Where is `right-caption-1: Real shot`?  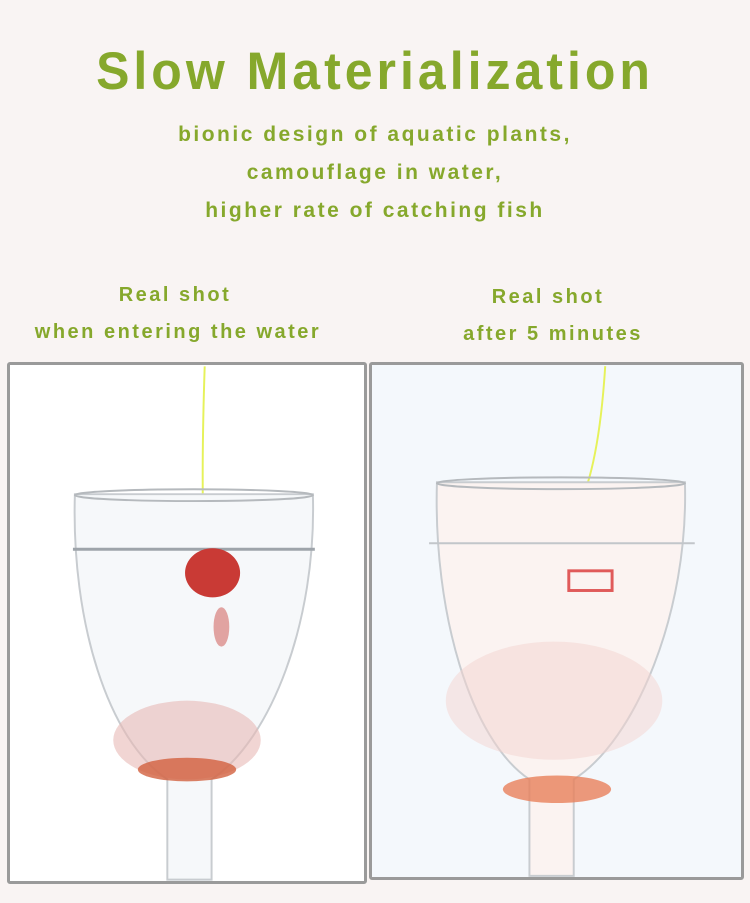 right-caption-1: Real shot is located at coordinates (548, 297).